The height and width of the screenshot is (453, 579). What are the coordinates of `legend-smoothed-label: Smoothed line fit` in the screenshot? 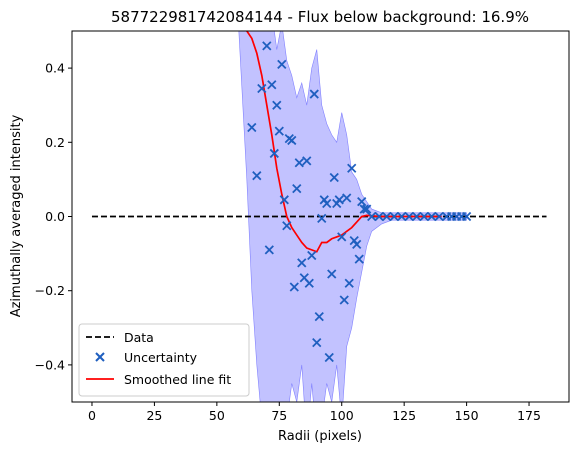 It's located at (177, 379).